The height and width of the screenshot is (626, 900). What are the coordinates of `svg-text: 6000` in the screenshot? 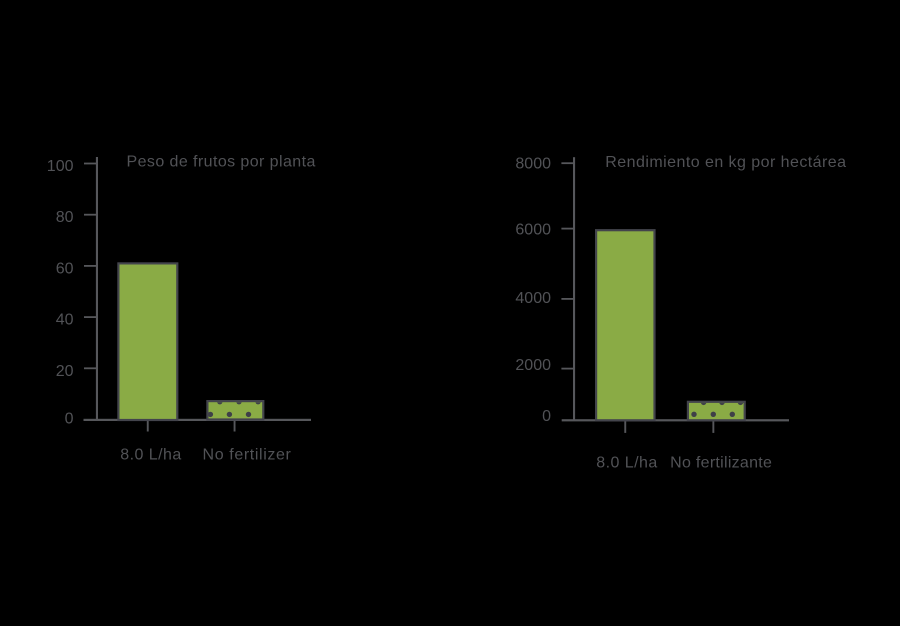 It's located at (533, 229).